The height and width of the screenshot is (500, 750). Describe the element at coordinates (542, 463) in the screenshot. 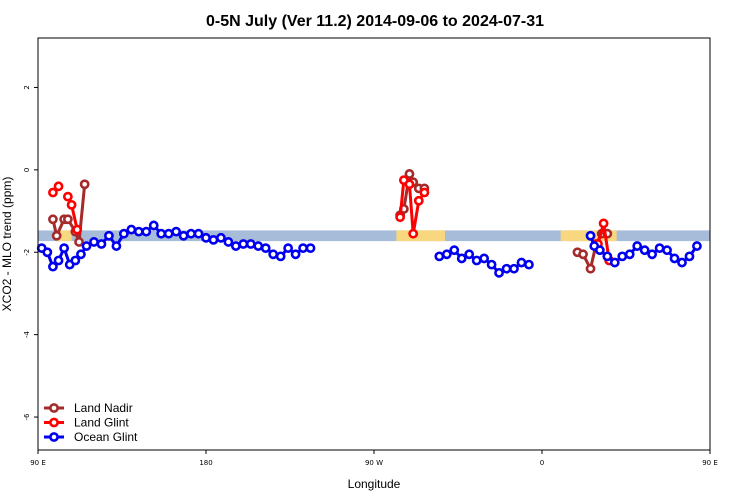

I see `x-tick-label: 0` at that location.